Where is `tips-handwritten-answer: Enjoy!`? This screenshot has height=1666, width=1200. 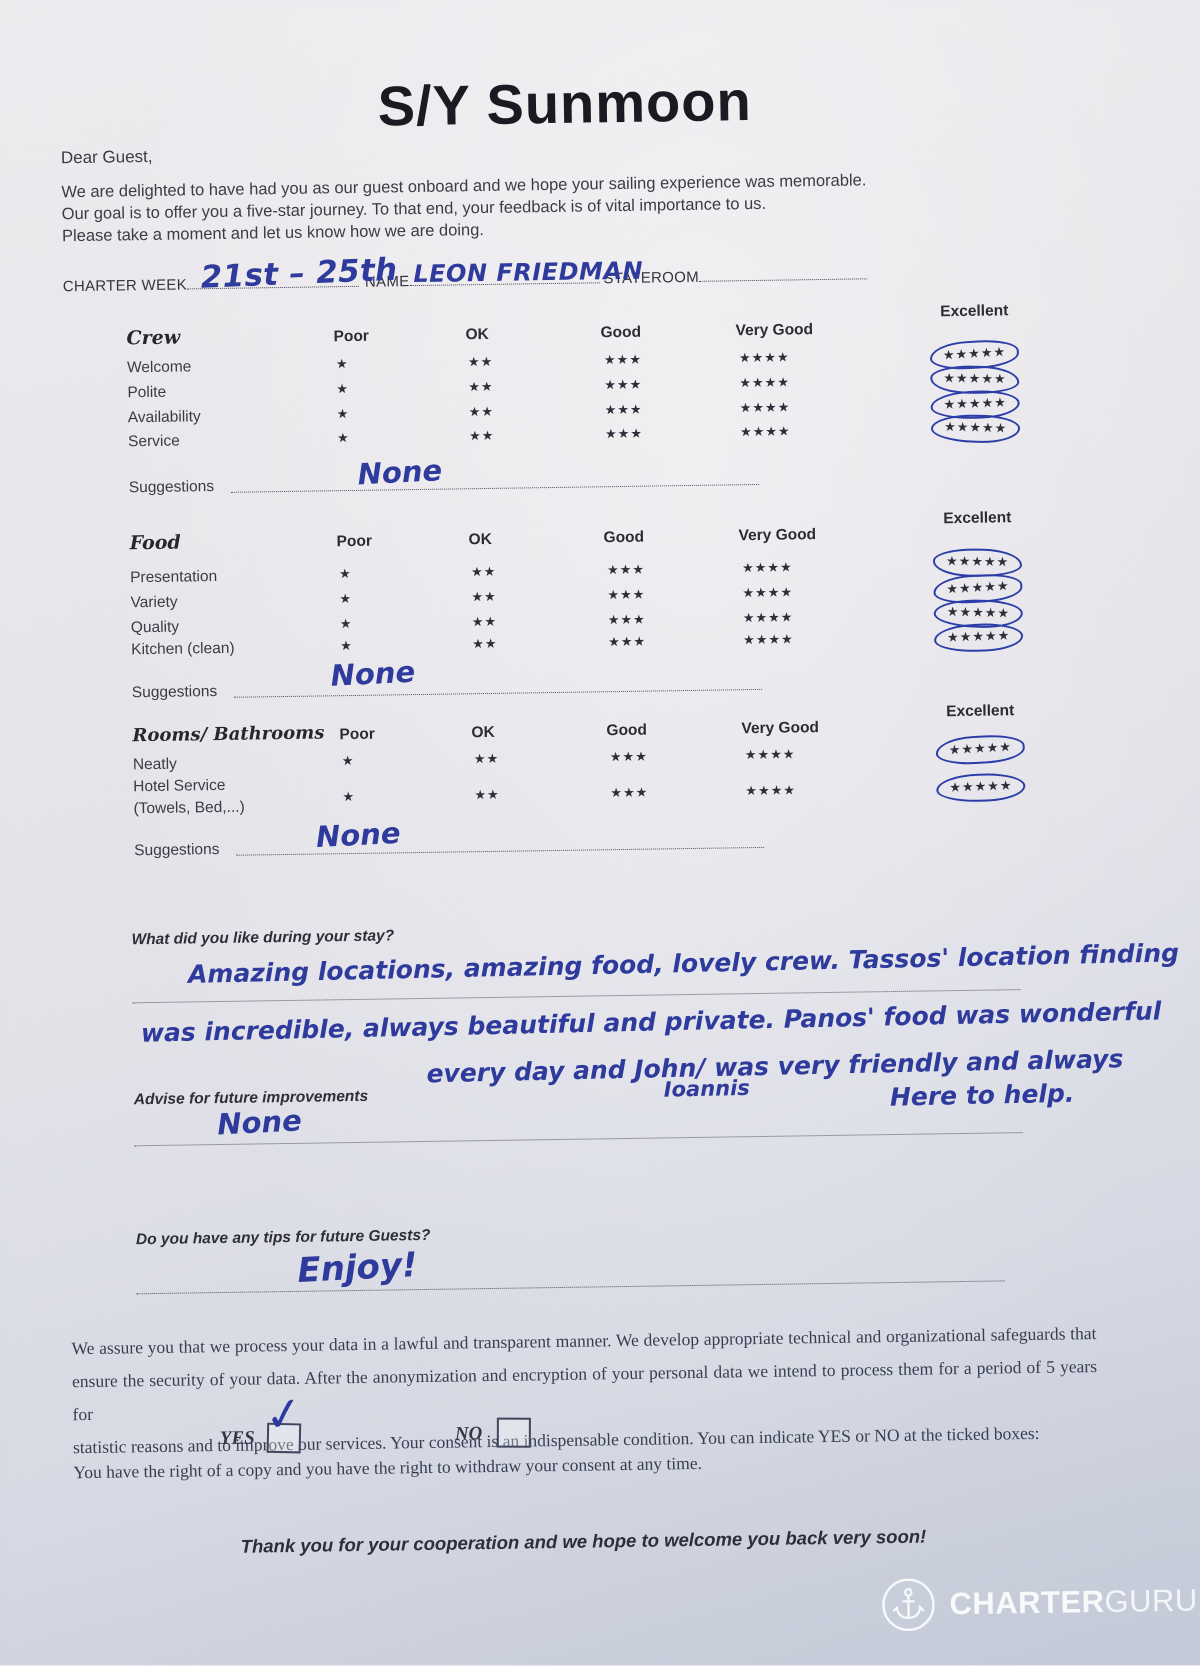 tips-handwritten-answer: Enjoy! is located at coordinates (357, 1268).